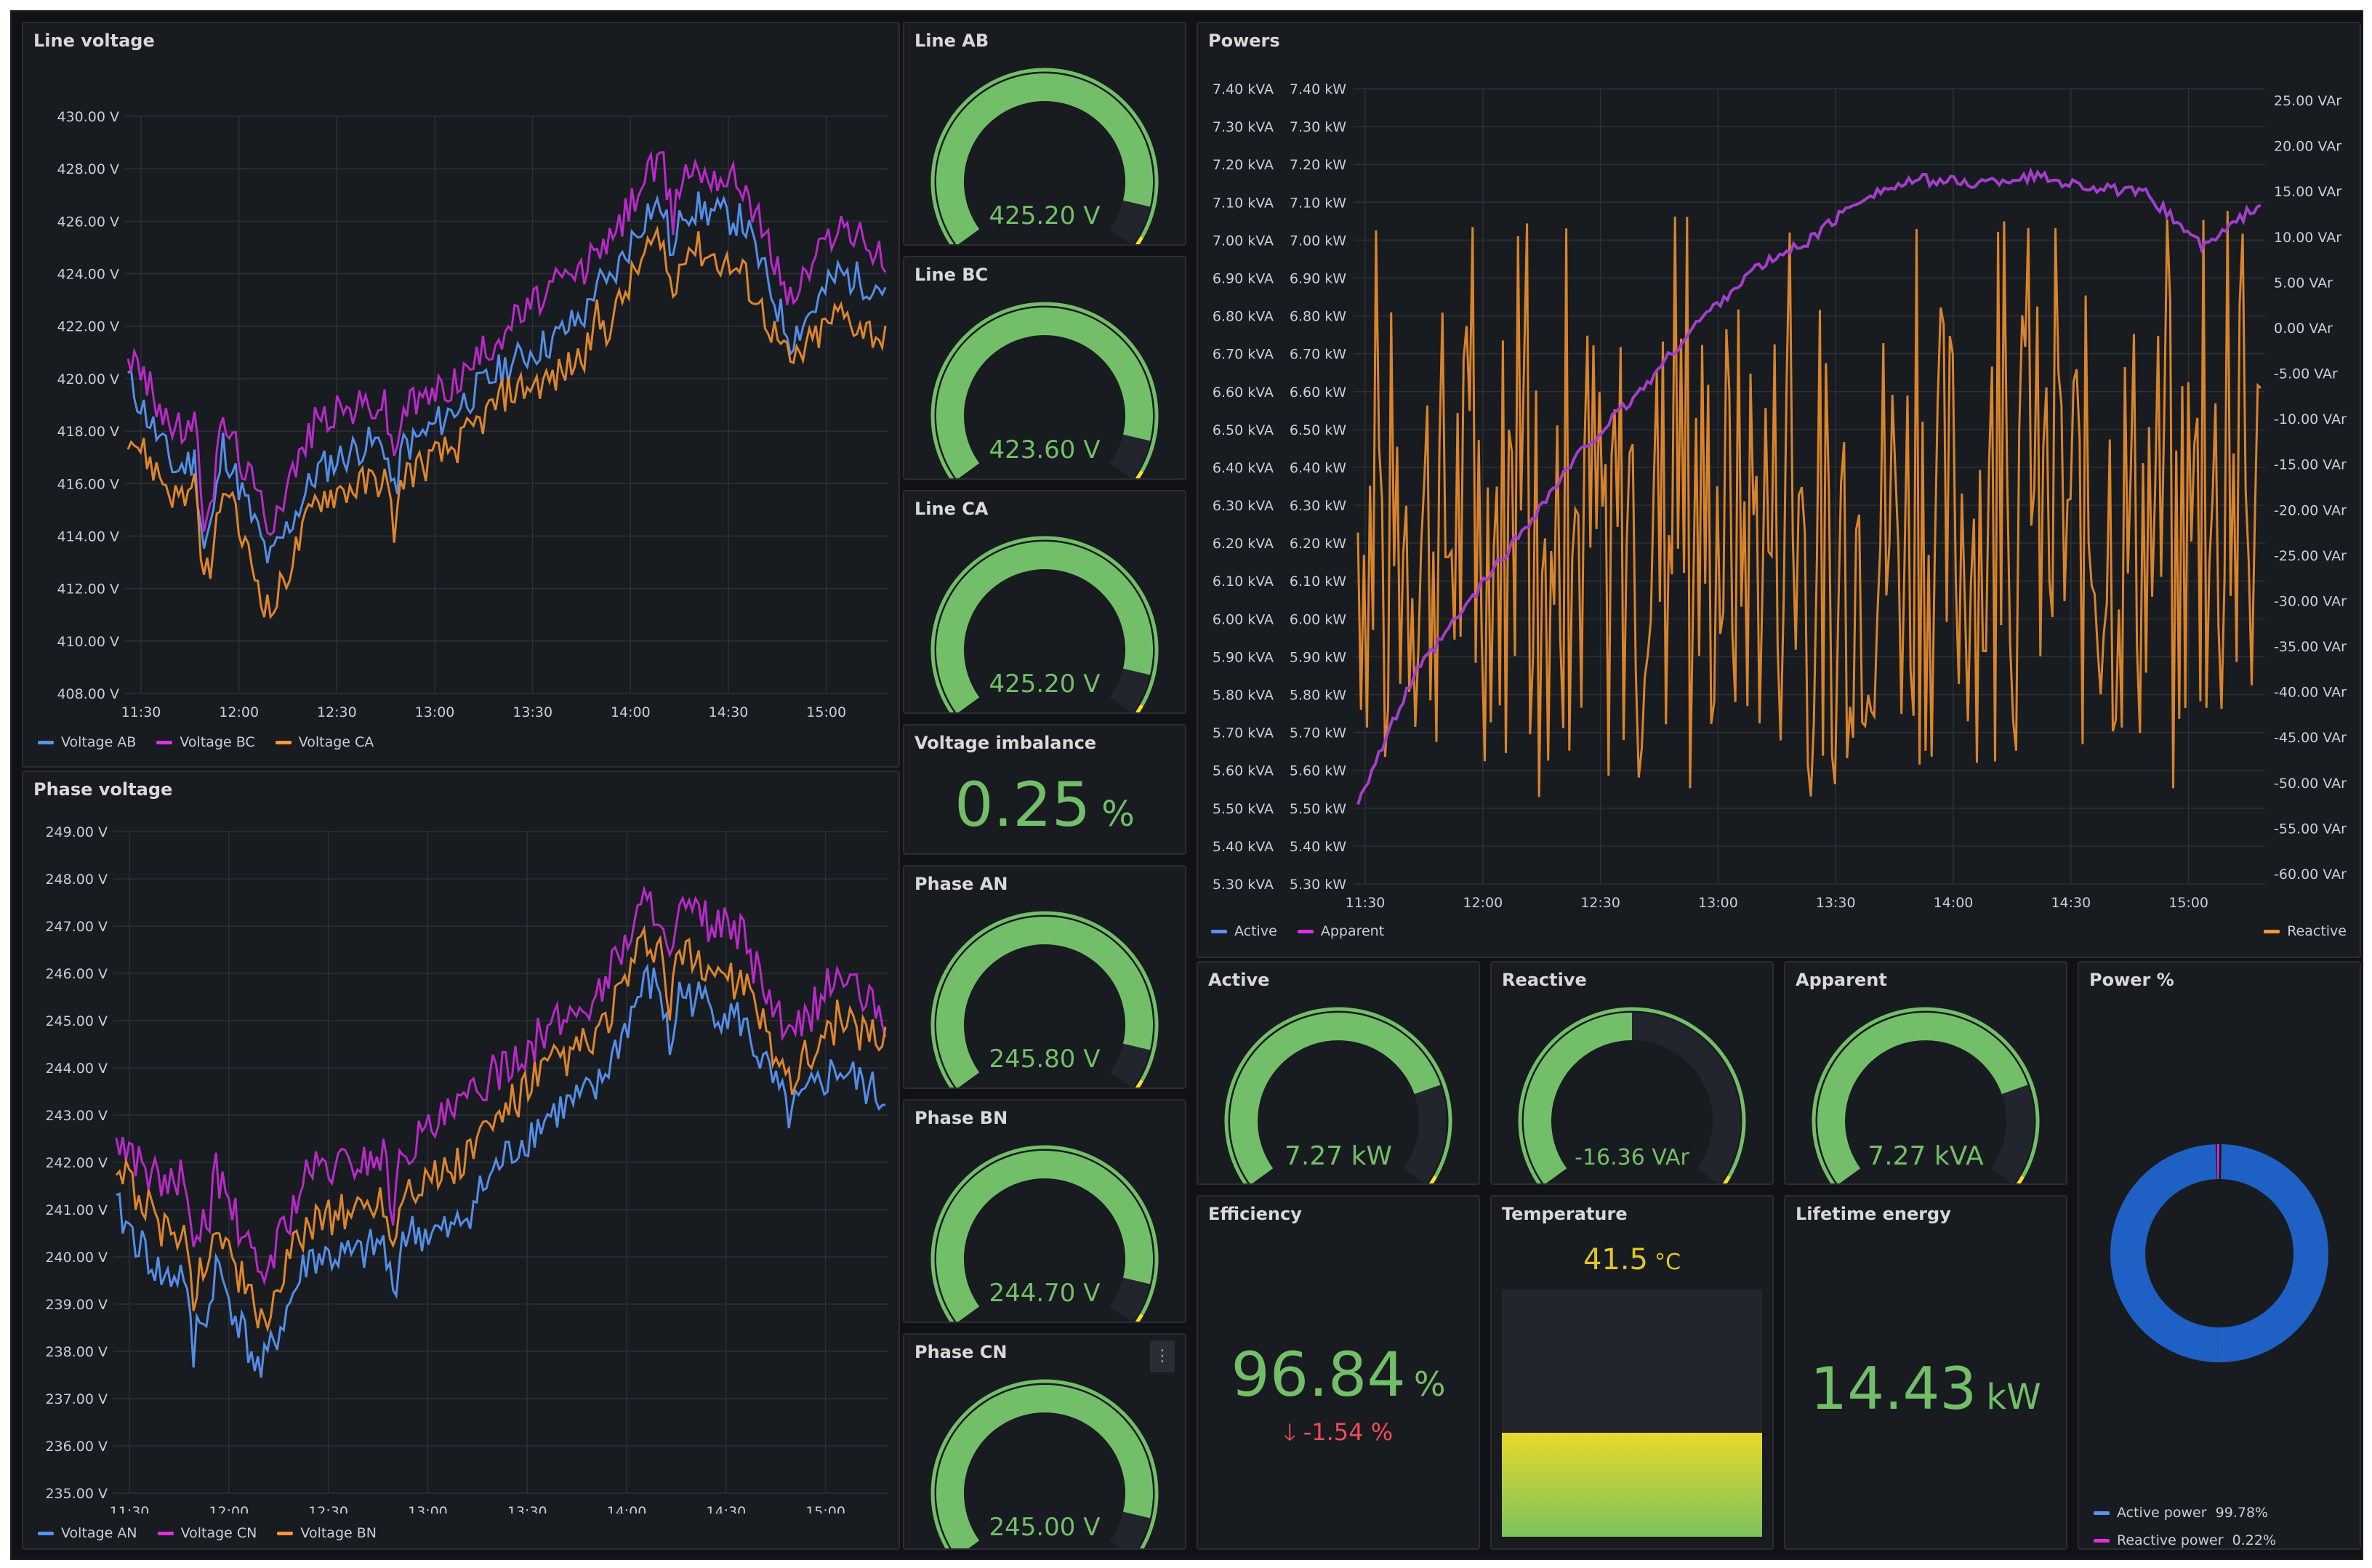 This screenshot has width=2372, height=1568. Describe the element at coordinates (1338, 1156) in the screenshot. I see `gauge-value: 7.27 kW` at that location.